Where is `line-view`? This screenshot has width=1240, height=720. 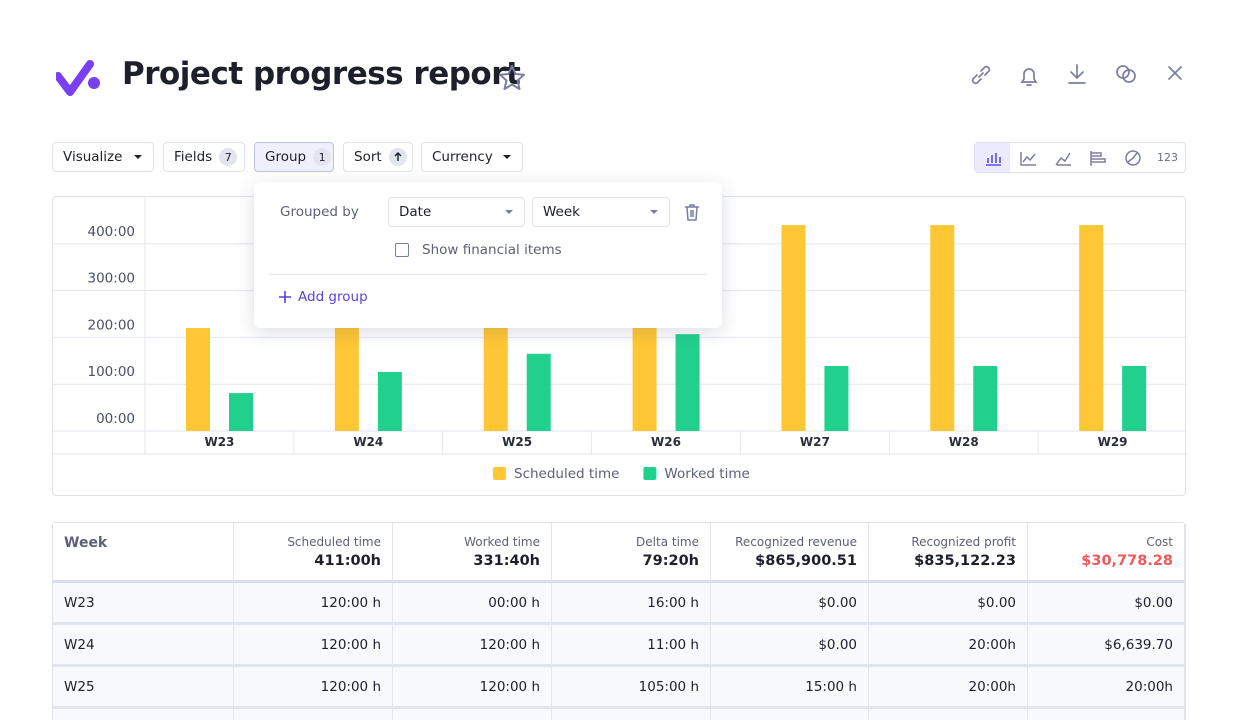 line-view is located at coordinates (1027, 157).